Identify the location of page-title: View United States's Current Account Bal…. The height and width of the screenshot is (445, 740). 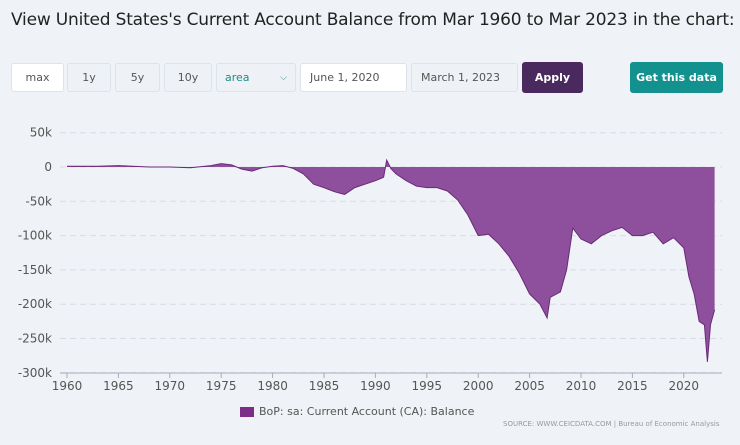
(373, 20).